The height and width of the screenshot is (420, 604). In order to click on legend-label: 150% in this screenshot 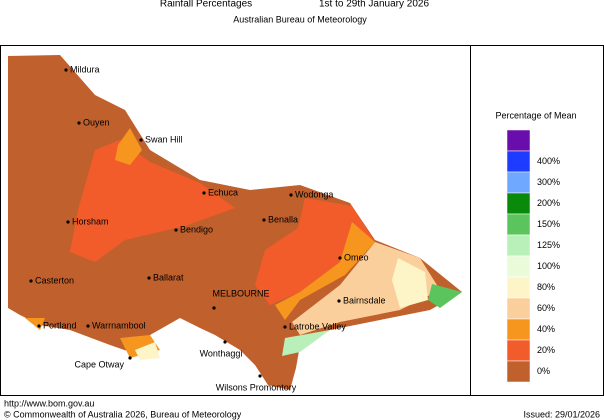, I will do `click(548, 224)`.